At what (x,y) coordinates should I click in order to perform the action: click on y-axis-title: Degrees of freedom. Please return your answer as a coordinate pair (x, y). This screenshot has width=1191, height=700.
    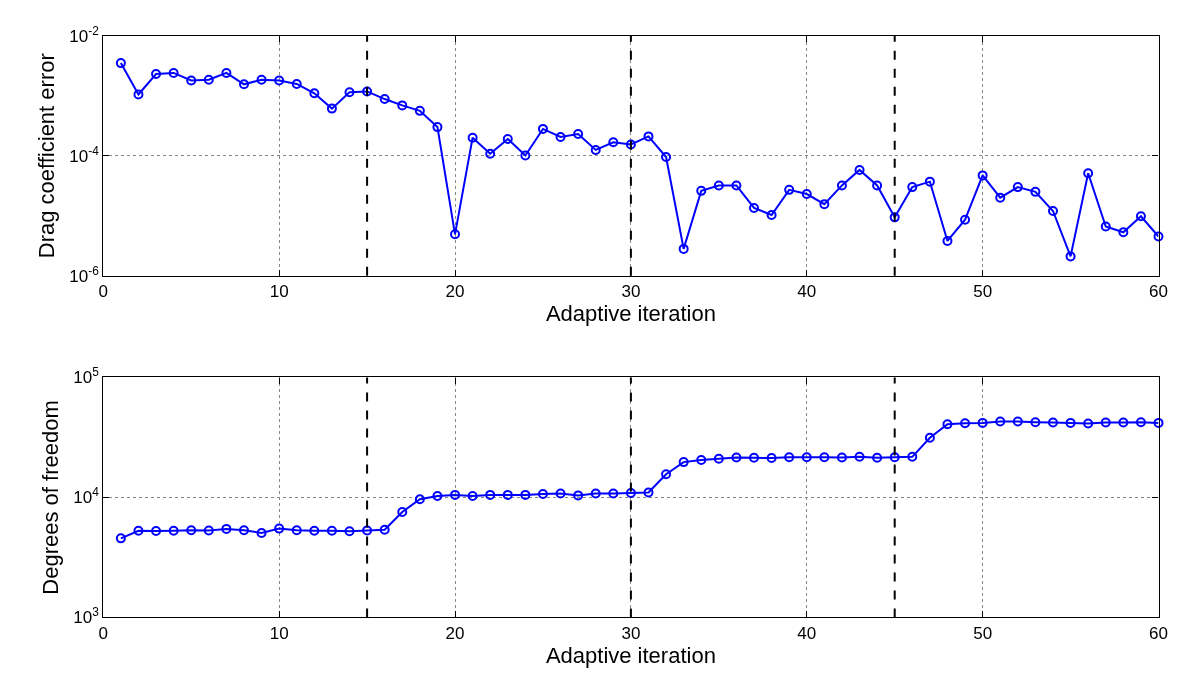
    Looking at the image, I should click on (51, 497).